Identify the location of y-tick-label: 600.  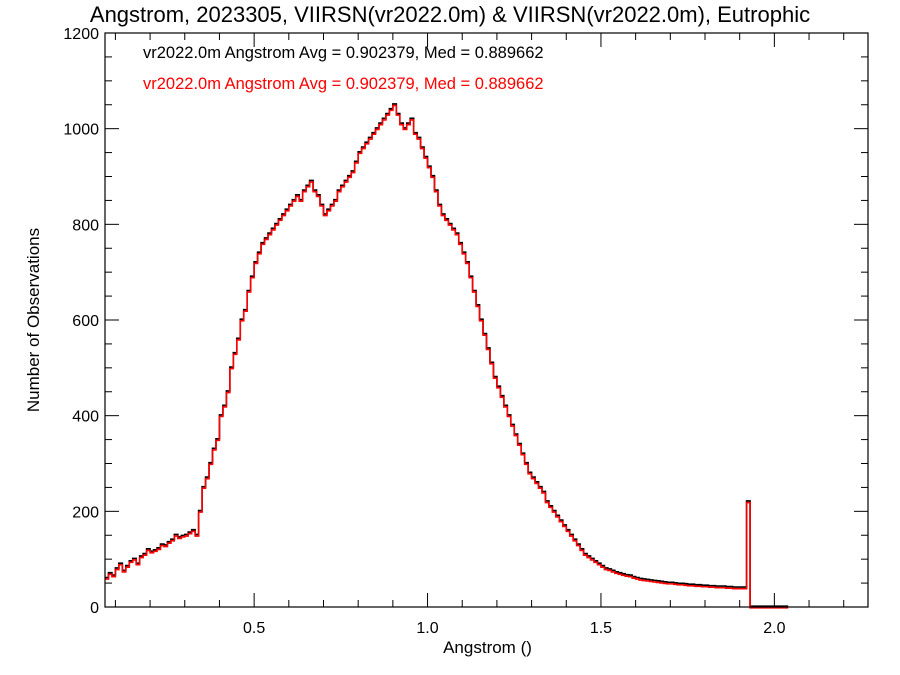
(85, 321).